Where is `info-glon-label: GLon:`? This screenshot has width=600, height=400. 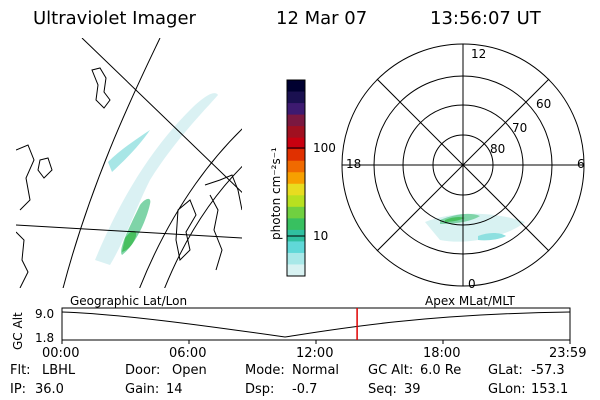
info-glon-label: GLon: is located at coordinates (507, 389).